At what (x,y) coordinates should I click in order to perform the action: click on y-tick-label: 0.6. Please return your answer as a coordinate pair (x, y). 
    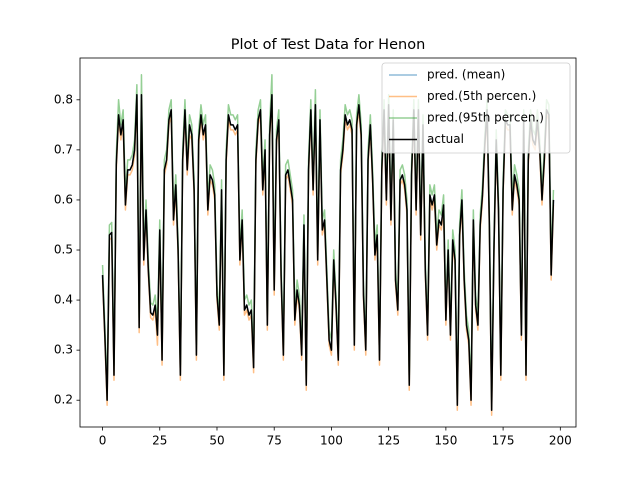
    Looking at the image, I should click on (63, 199).